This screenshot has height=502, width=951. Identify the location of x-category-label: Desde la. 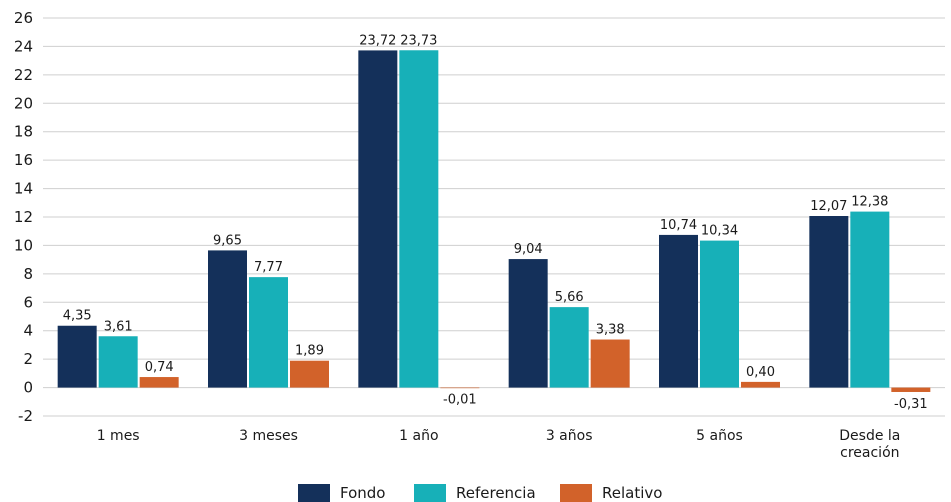
(869, 436).